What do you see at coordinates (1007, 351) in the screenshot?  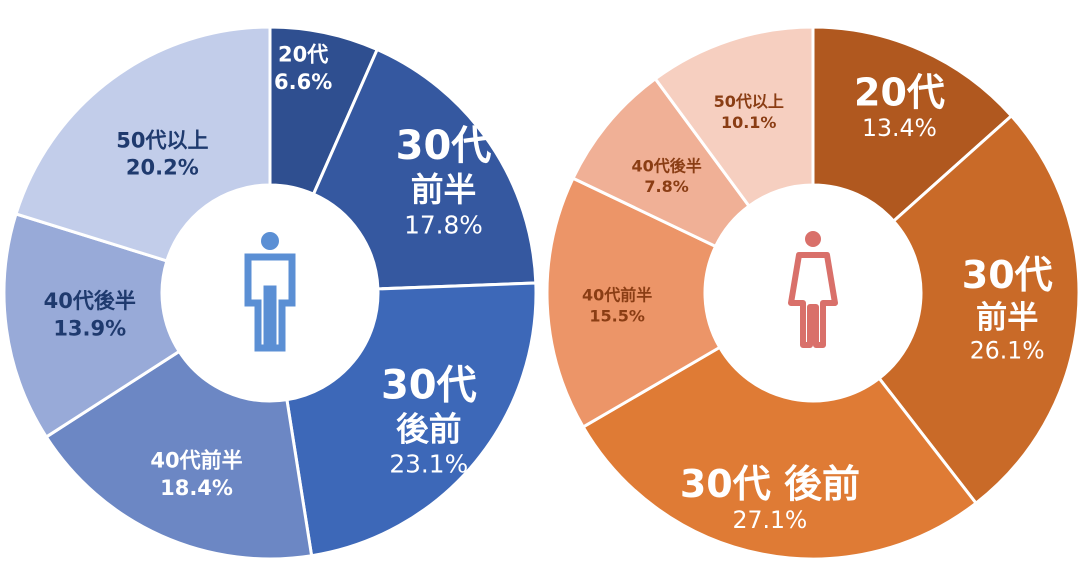 I see `slice-percent-label: 26.1%` at bounding box center [1007, 351].